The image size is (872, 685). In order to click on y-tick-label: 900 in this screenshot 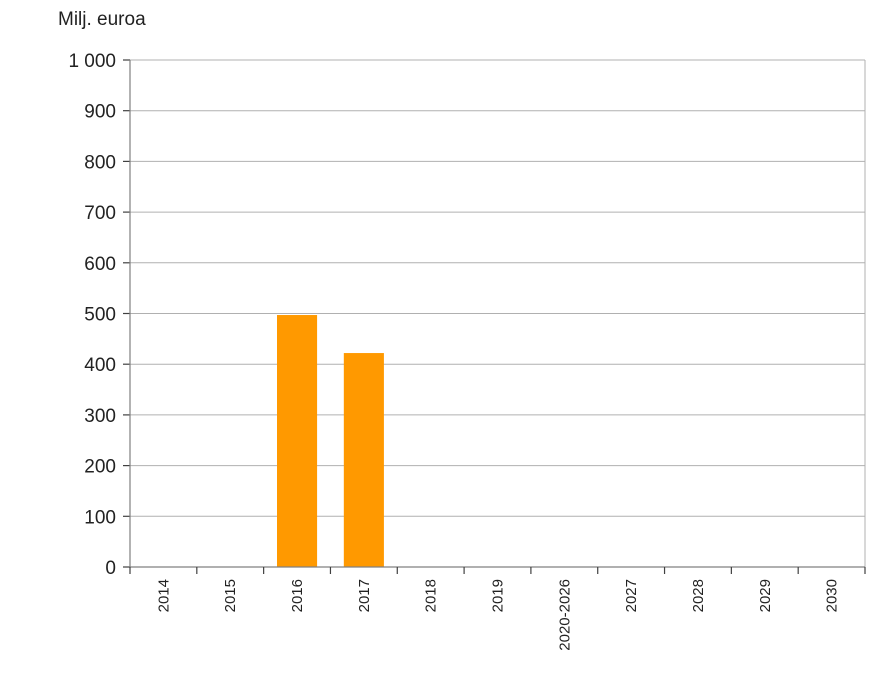, I will do `click(100, 112)`.